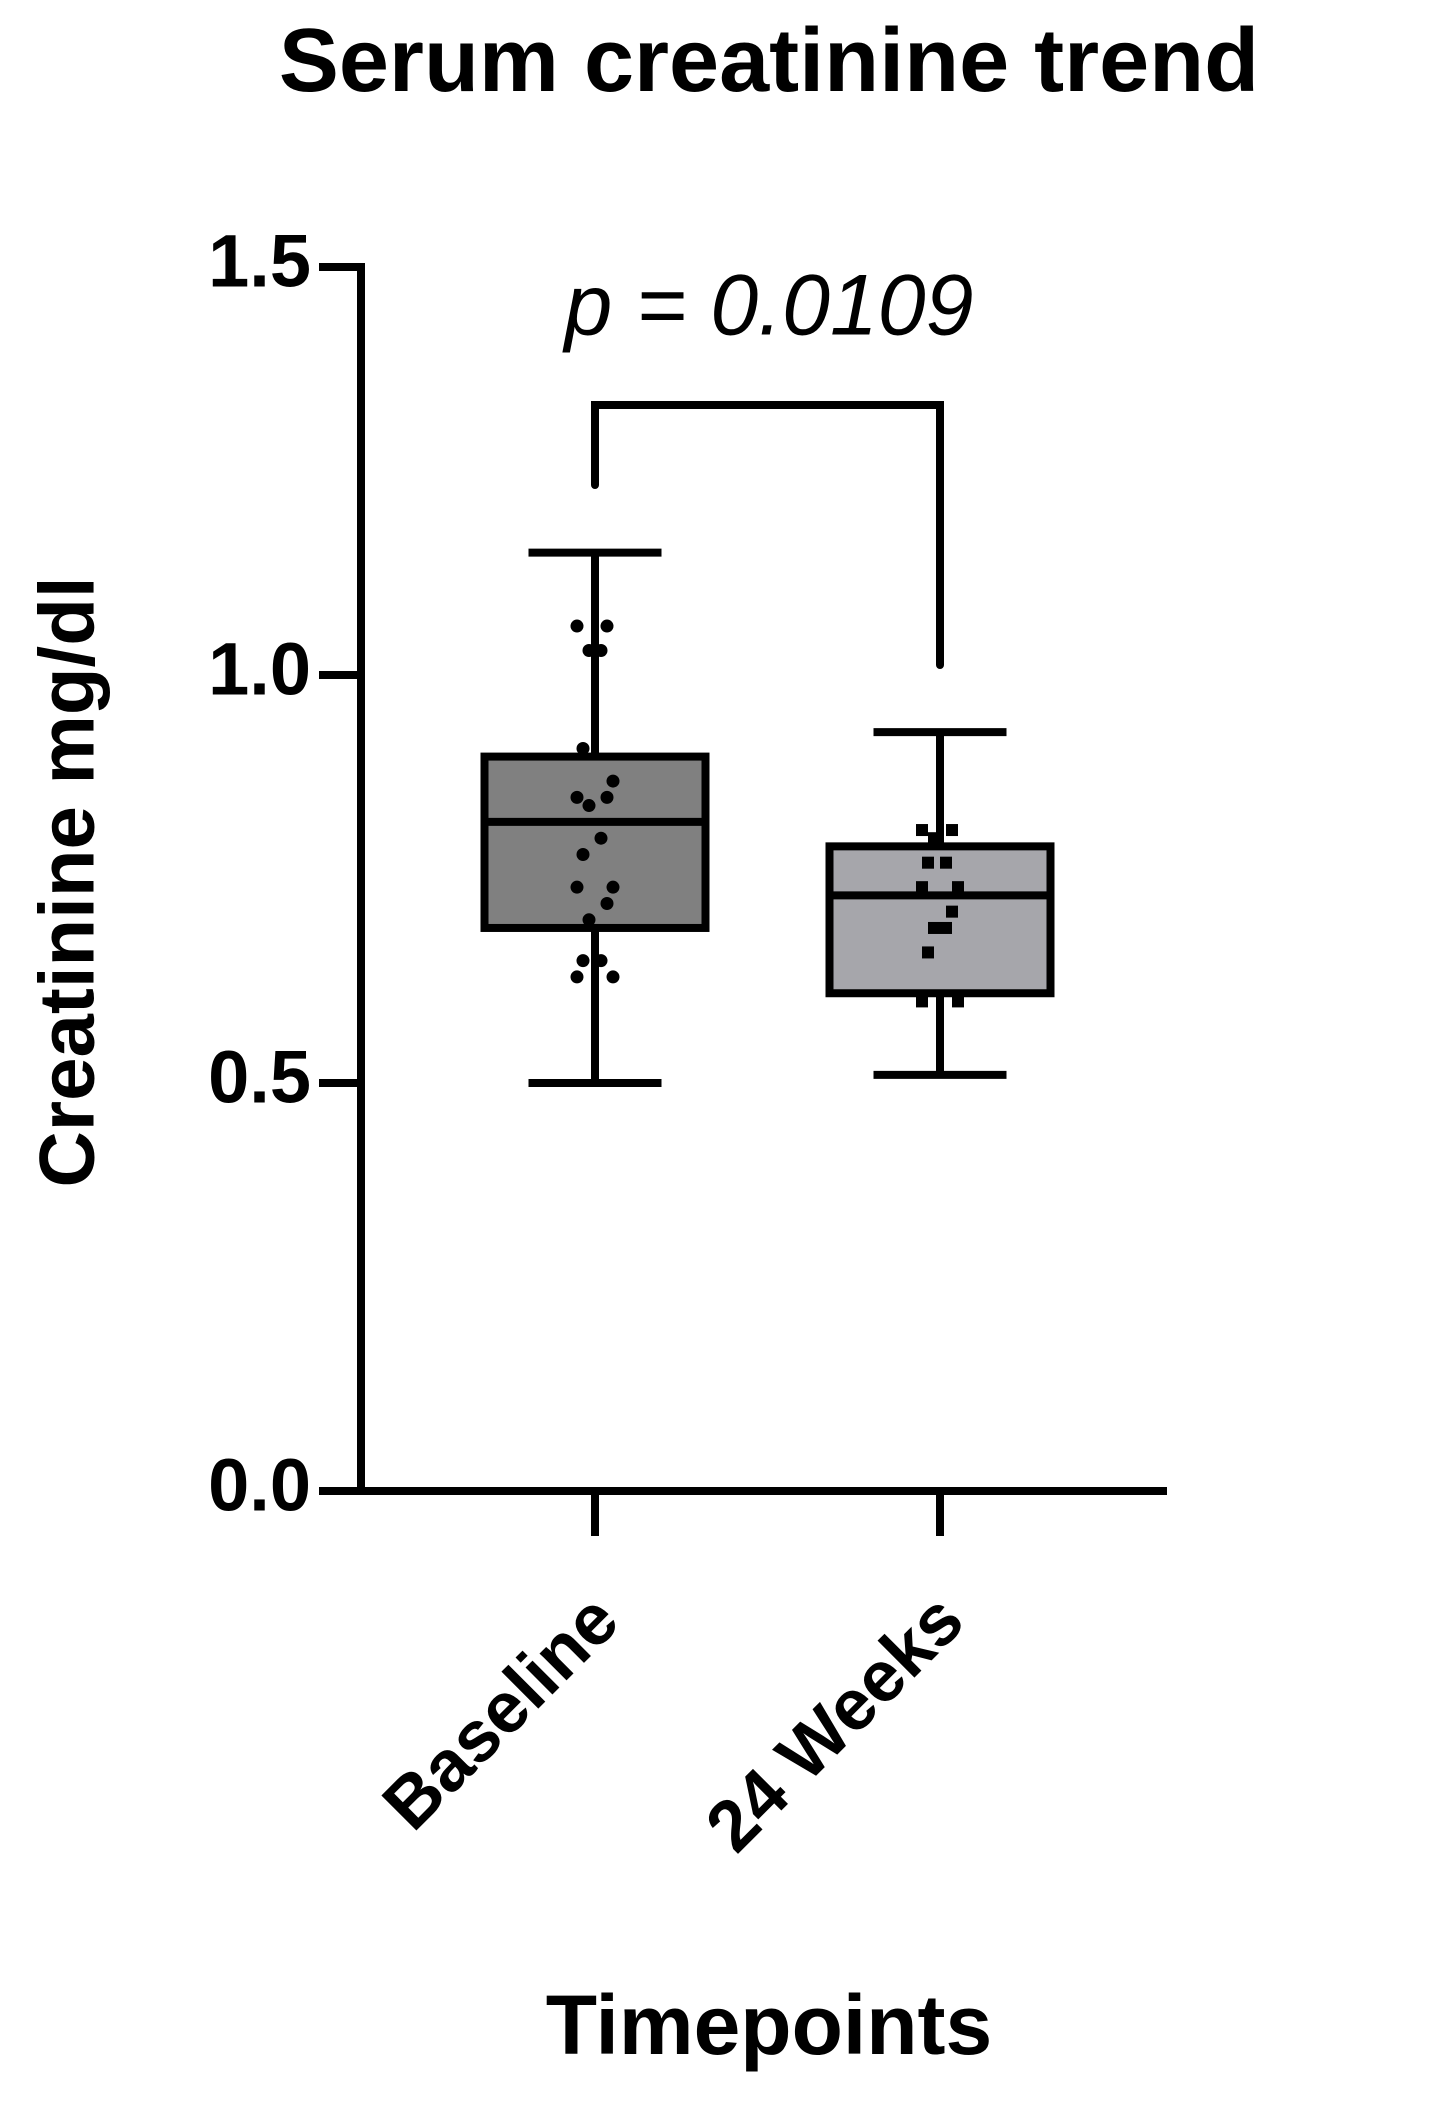 This screenshot has width=1440, height=2118. What do you see at coordinates (768, 306) in the screenshot?
I see `p-value-annotation: p = 0.0109` at bounding box center [768, 306].